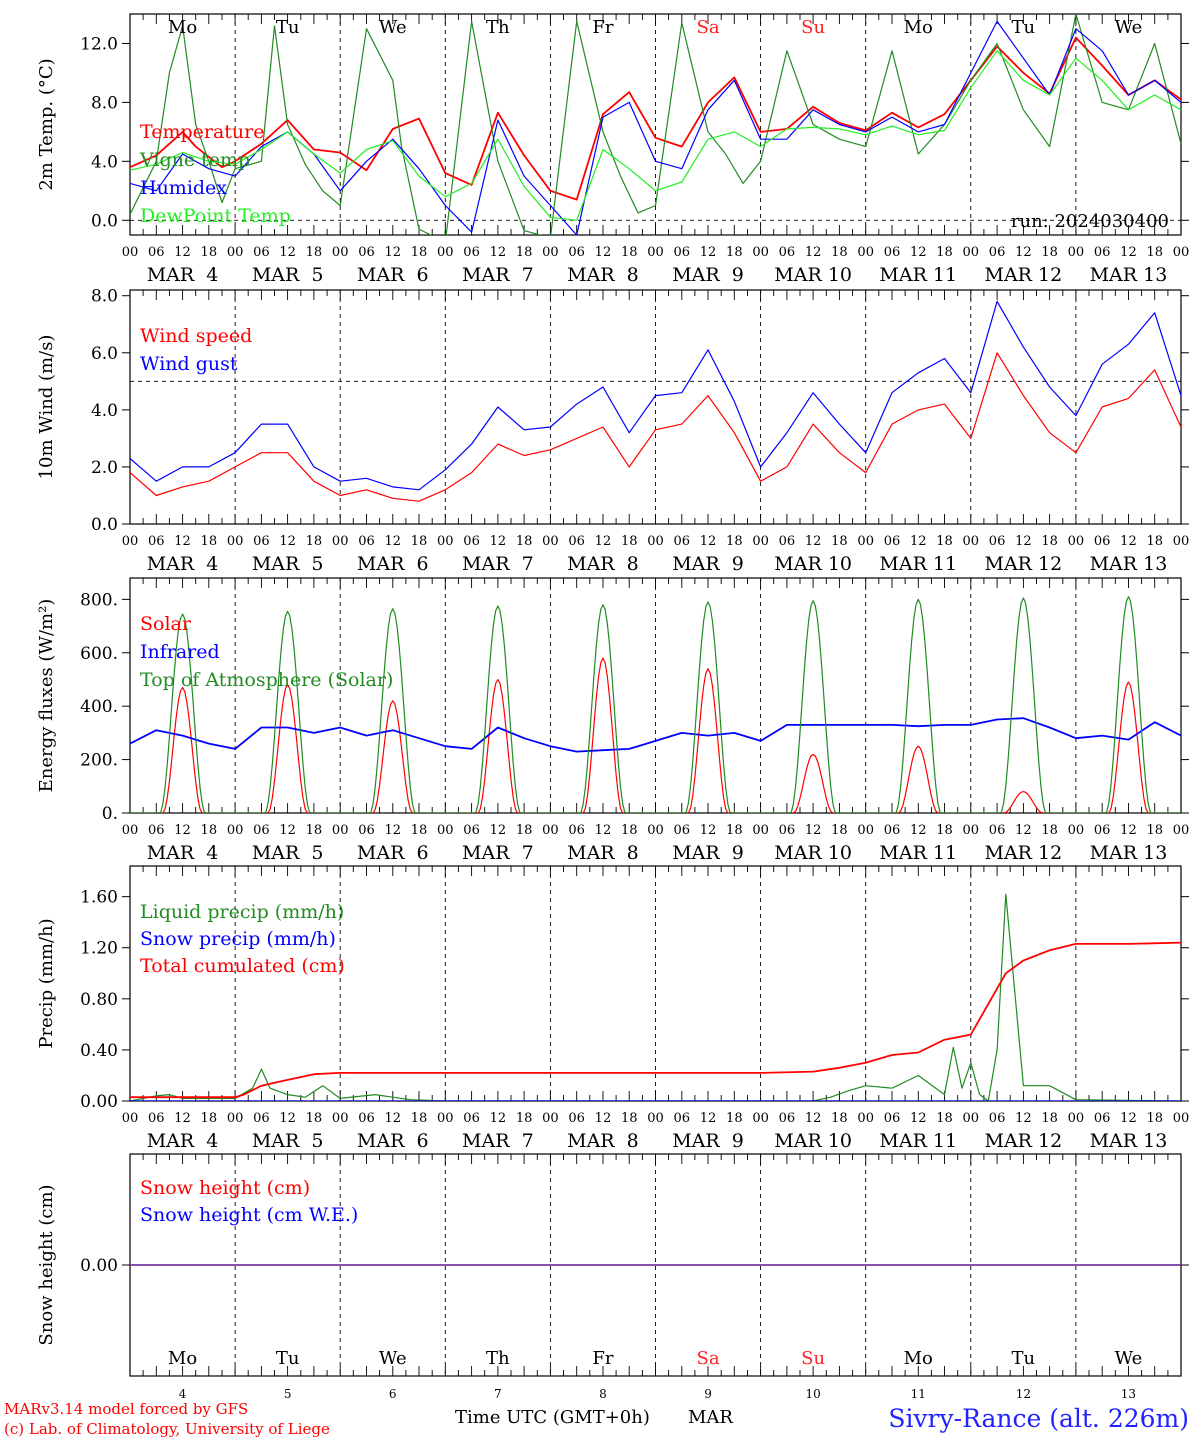 The height and width of the screenshot is (1440, 1194). I want to click on legend-entry: Top of Atmosphere (Solar), so click(266, 680).